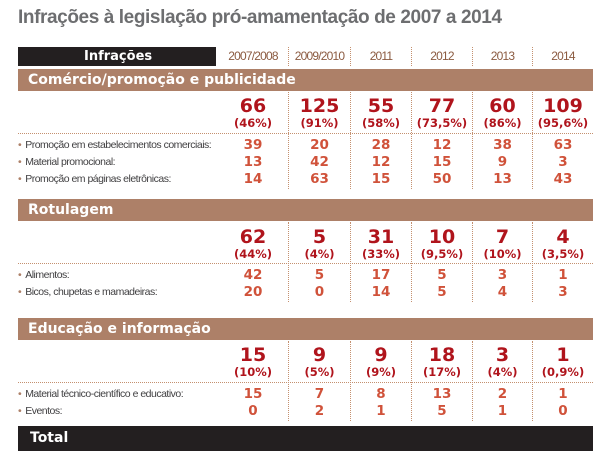 This screenshot has width=610, height=464. Describe the element at coordinates (253, 355) in the screenshot. I see `subtotal-value: 15` at that location.